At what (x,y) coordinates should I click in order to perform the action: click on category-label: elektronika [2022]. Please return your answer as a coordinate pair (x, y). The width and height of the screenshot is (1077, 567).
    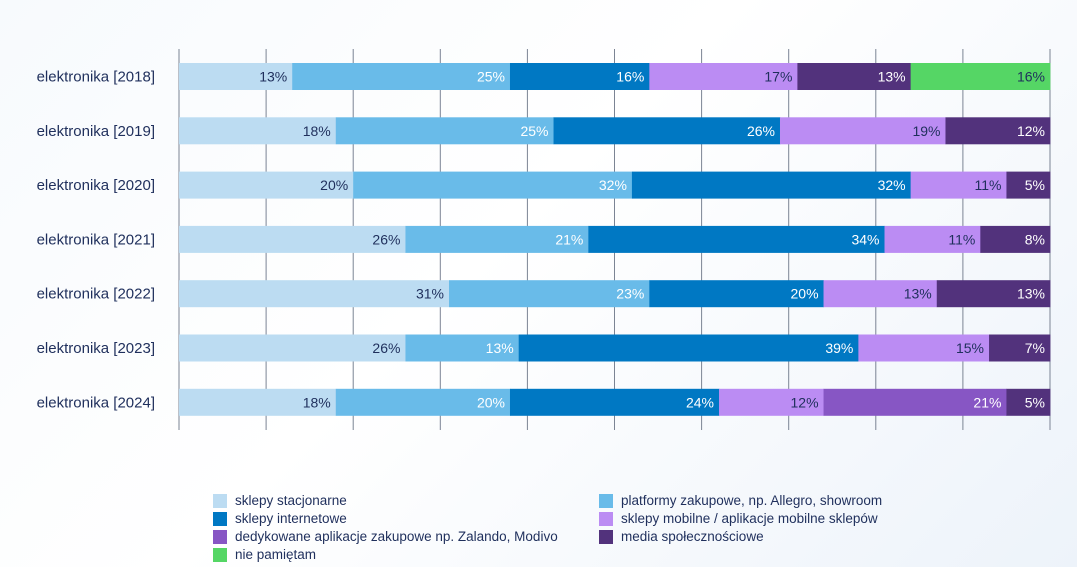
    Looking at the image, I should click on (96, 294).